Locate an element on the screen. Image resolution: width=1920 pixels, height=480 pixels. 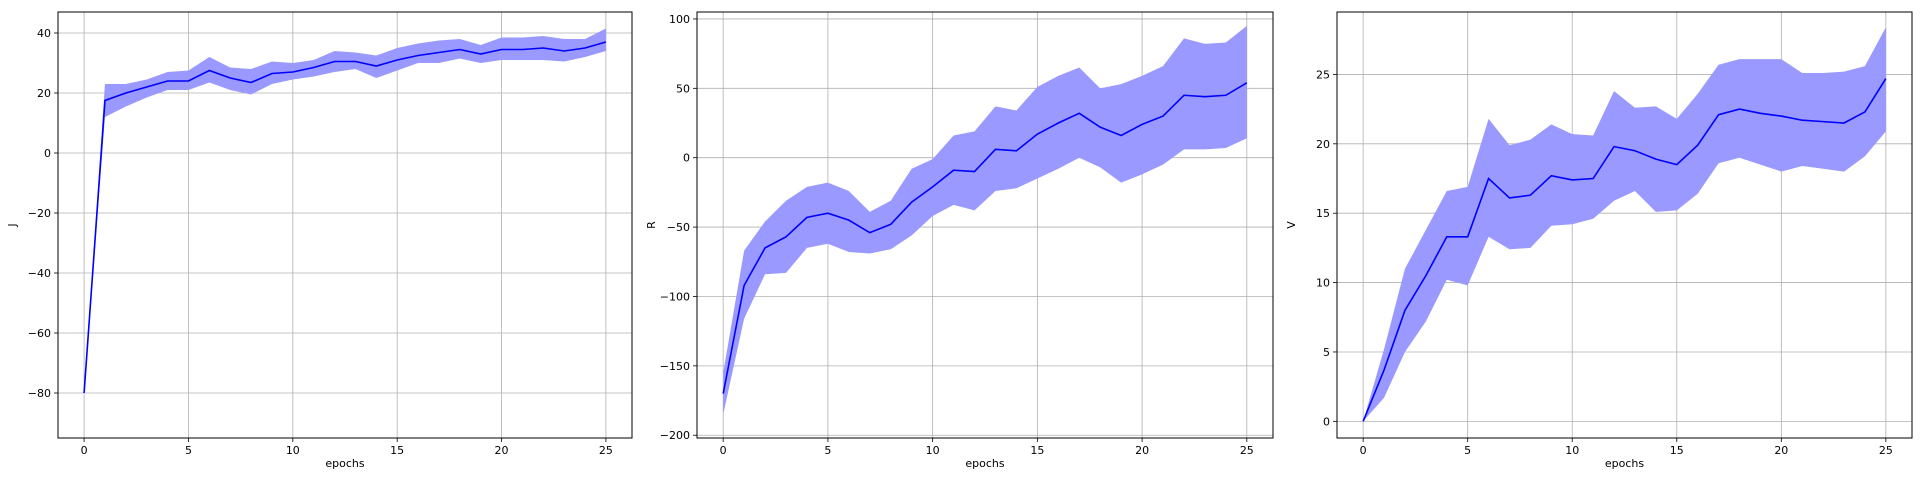
y-tick-label: −80 is located at coordinates (39, 393).